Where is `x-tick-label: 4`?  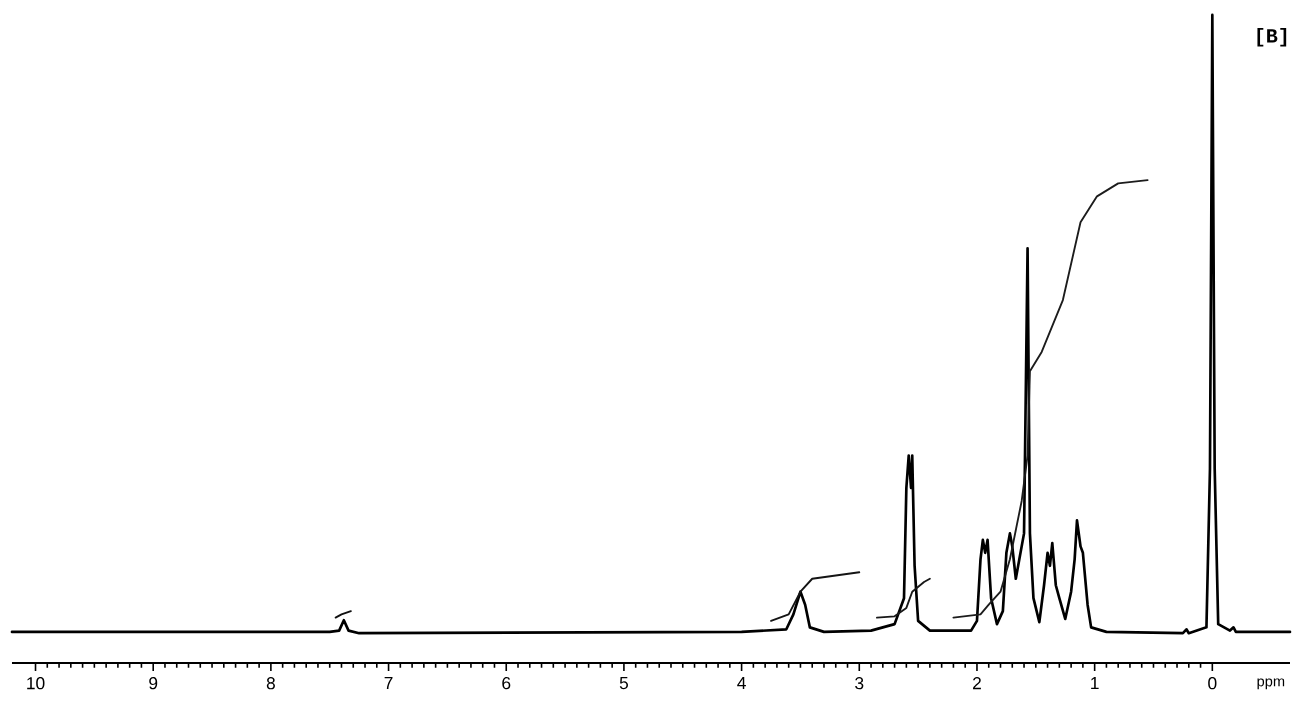
x-tick-label: 4 is located at coordinates (741, 683).